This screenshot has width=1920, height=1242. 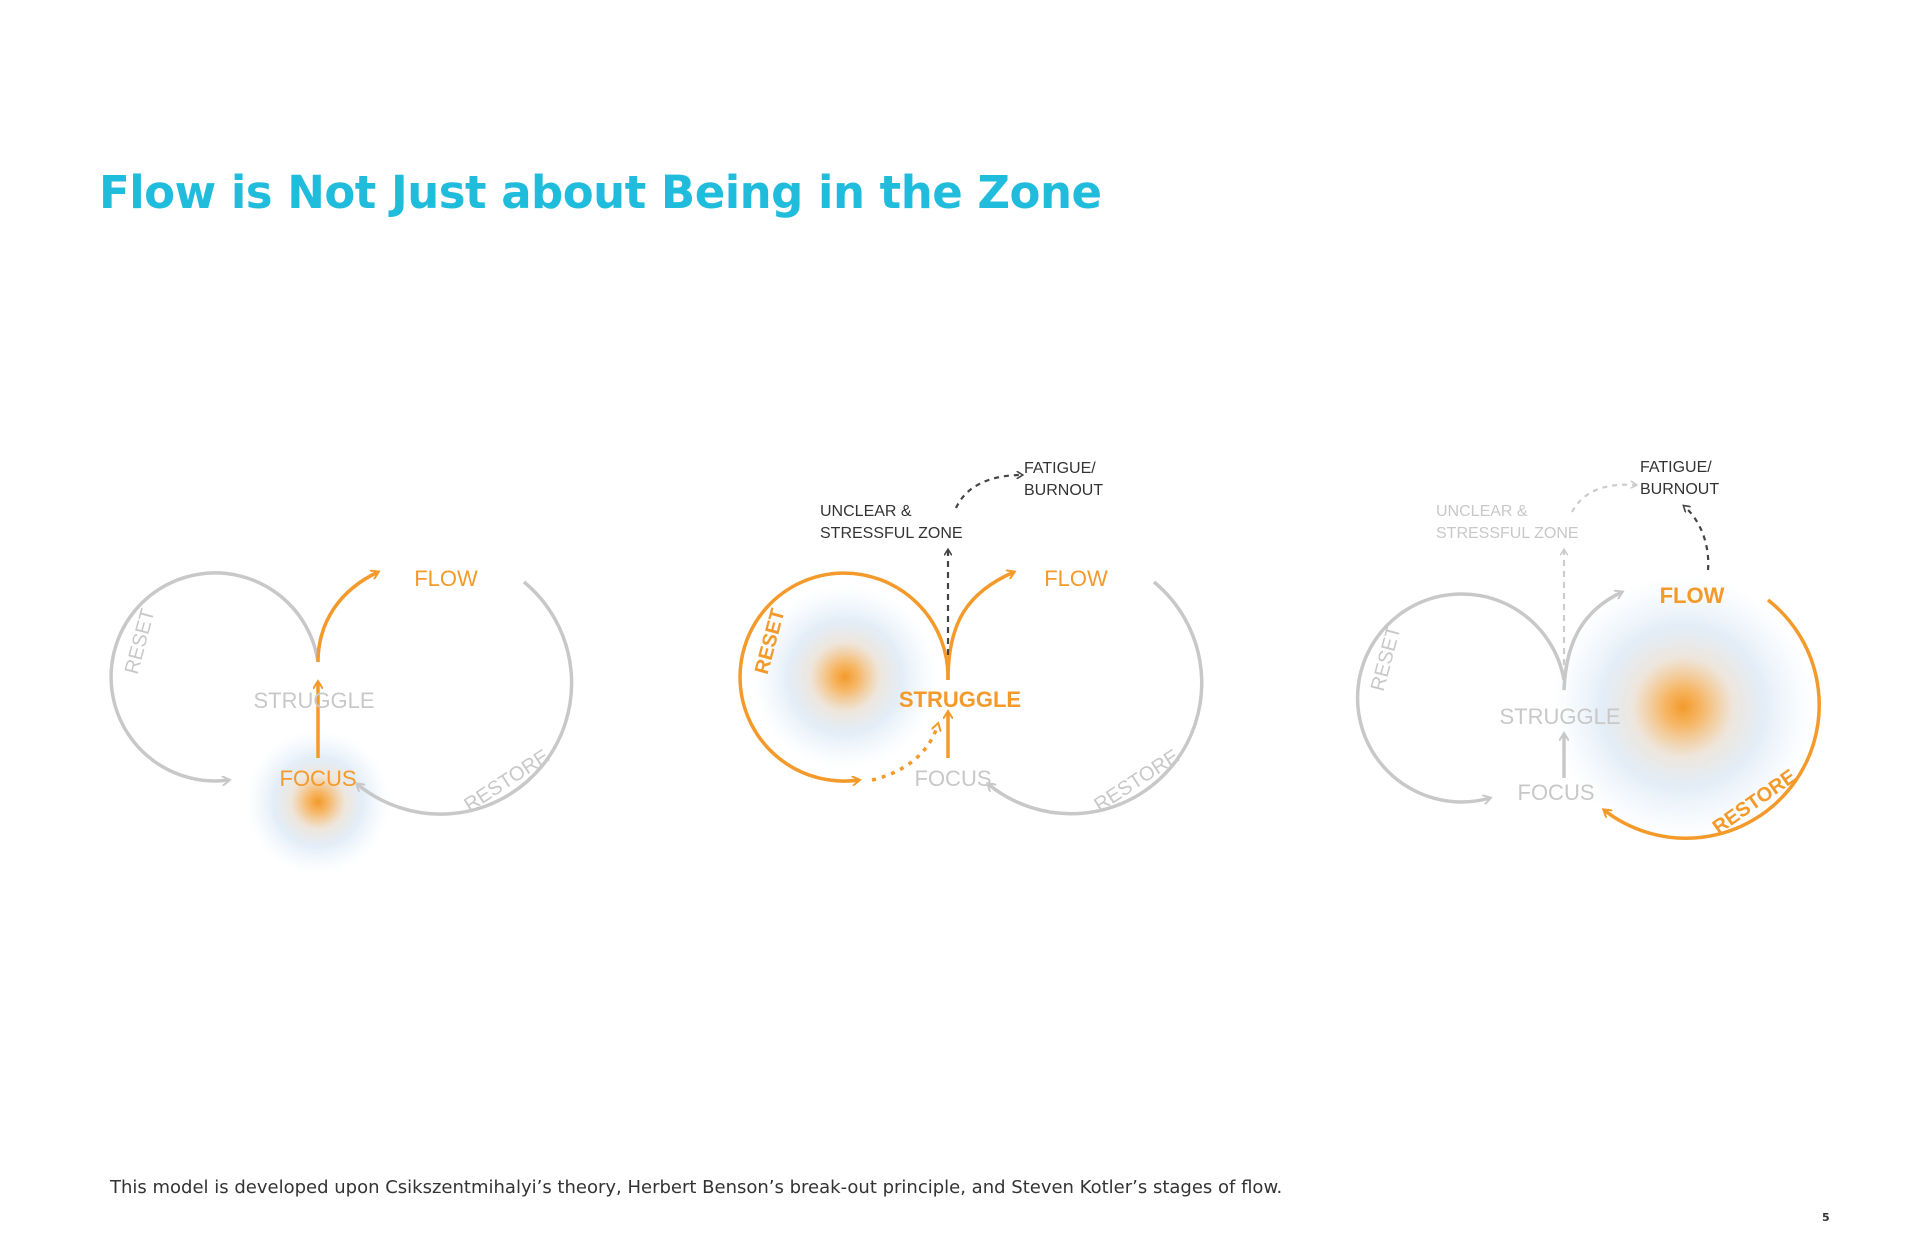 What do you see at coordinates (904, 753) in the screenshot?
I see `reset-to-struggle-dotted-arrow` at bounding box center [904, 753].